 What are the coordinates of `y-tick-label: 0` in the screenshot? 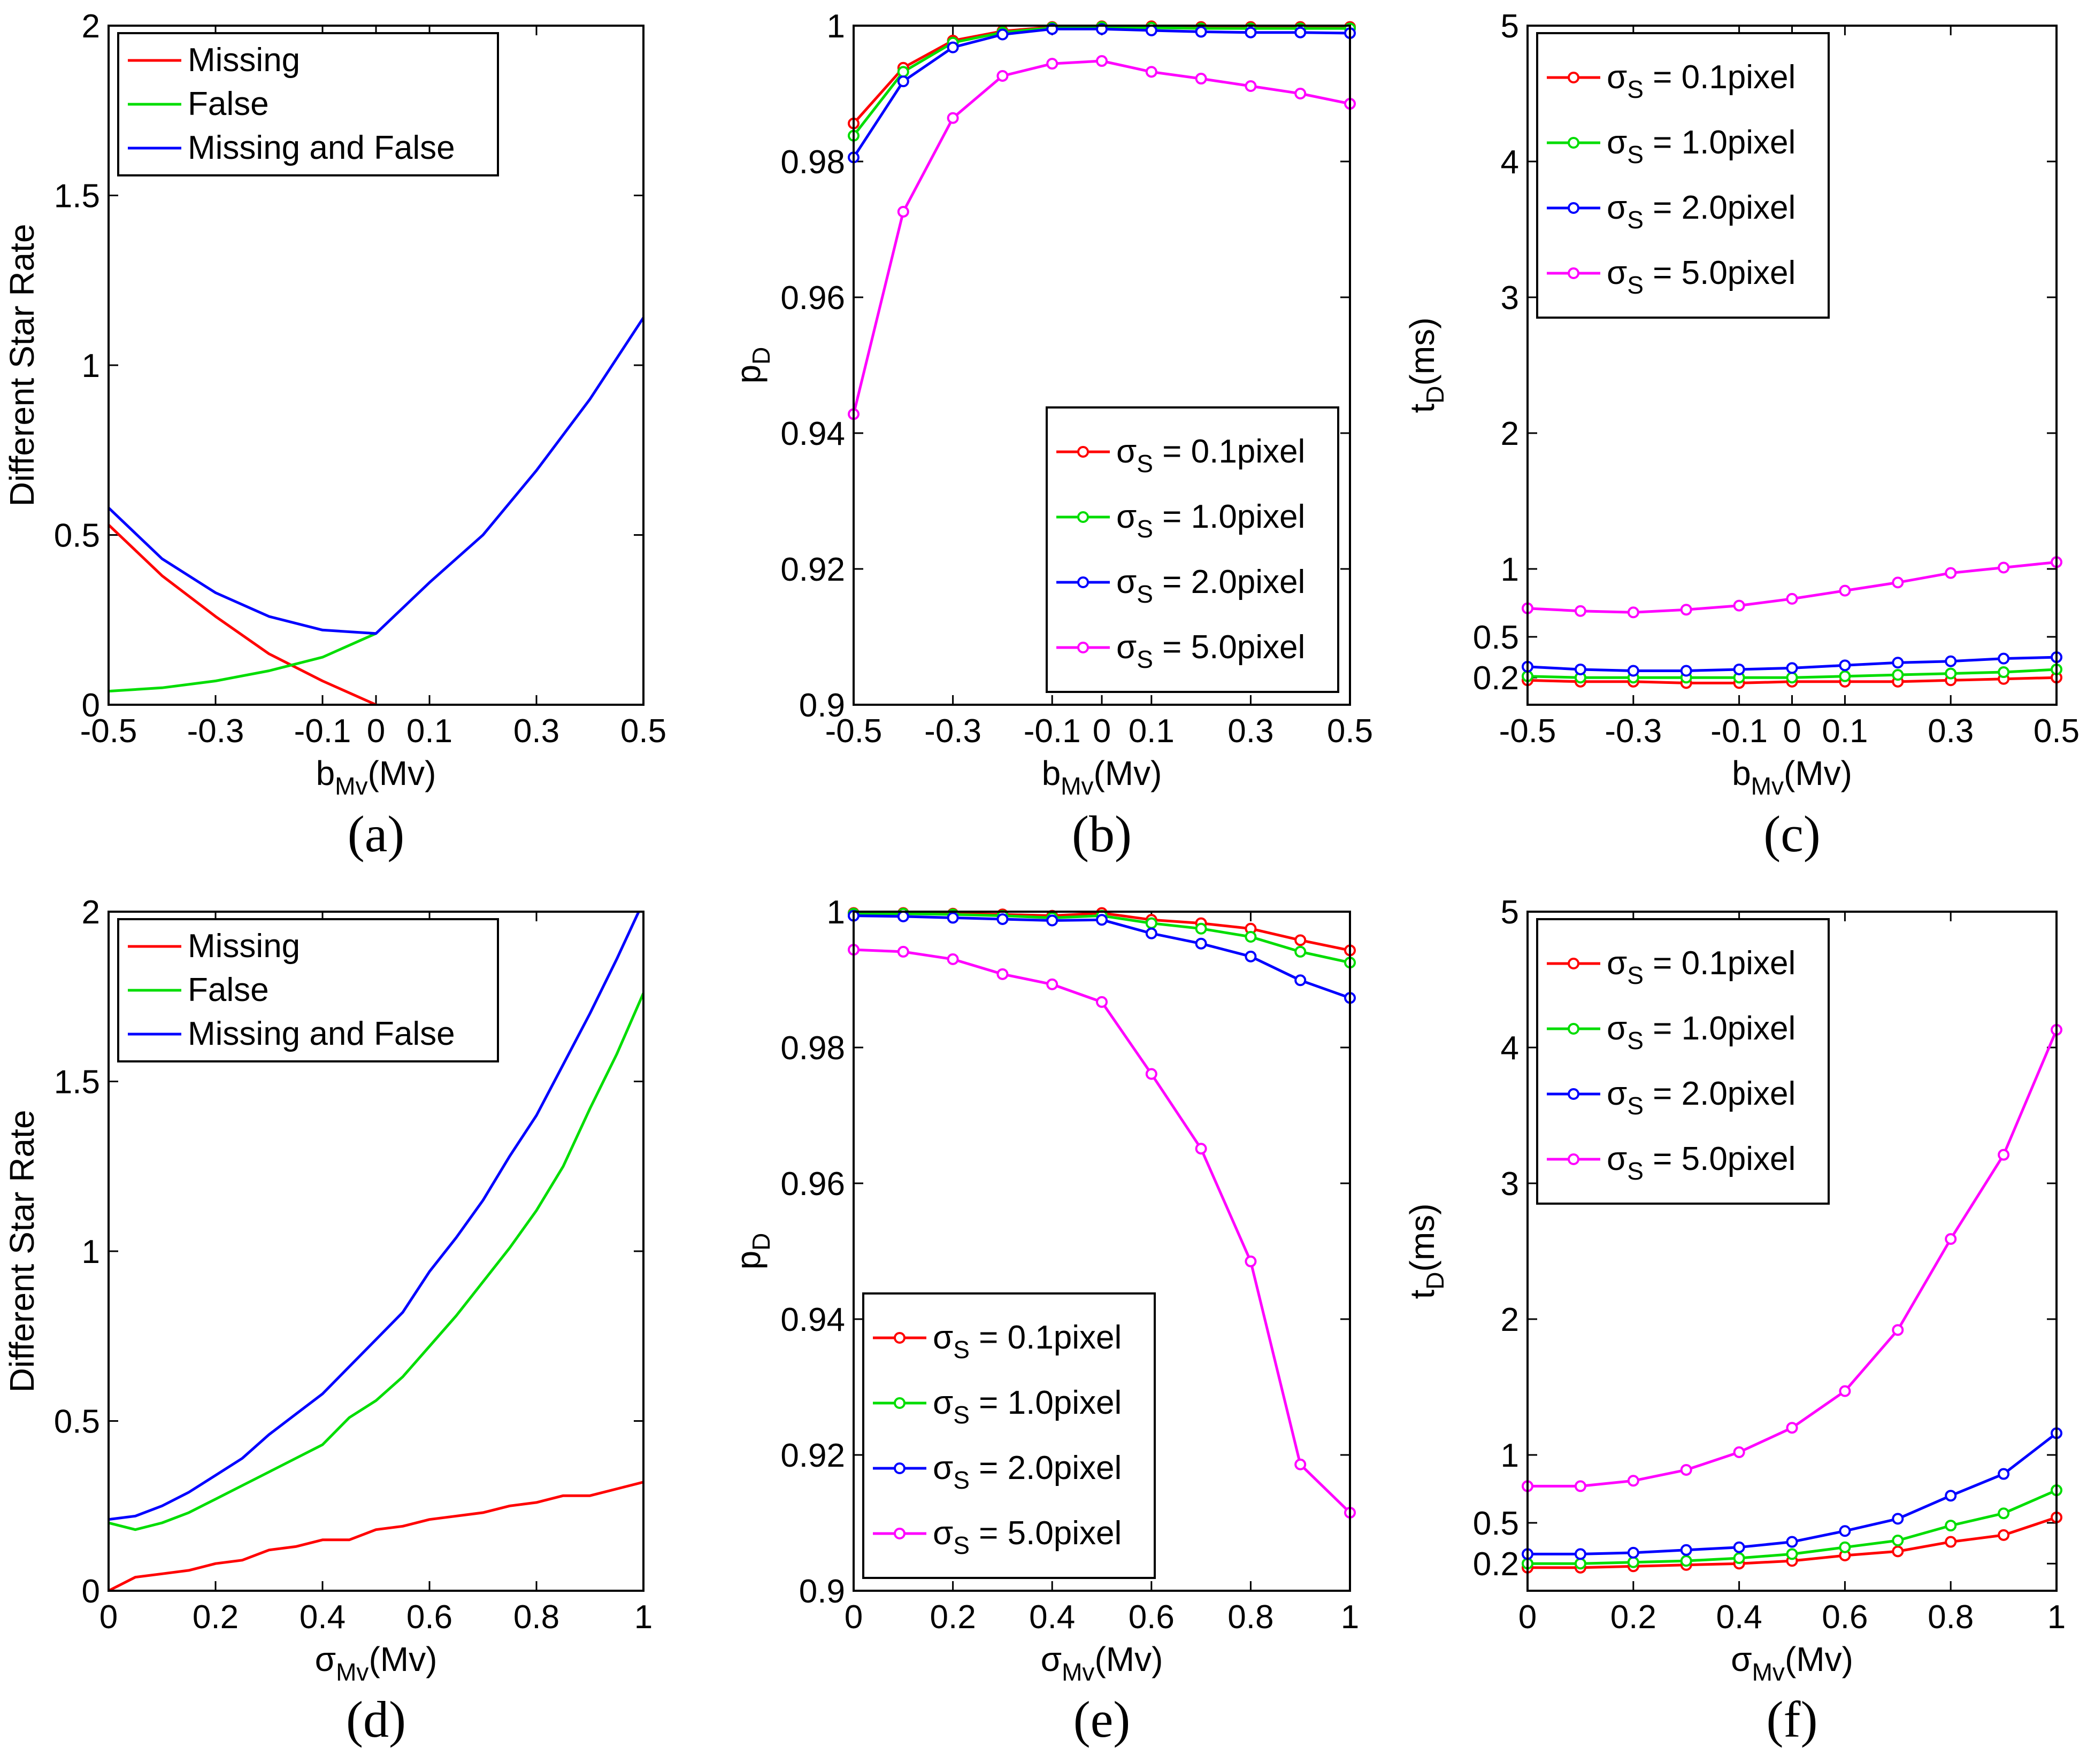 It's located at (91, 1592).